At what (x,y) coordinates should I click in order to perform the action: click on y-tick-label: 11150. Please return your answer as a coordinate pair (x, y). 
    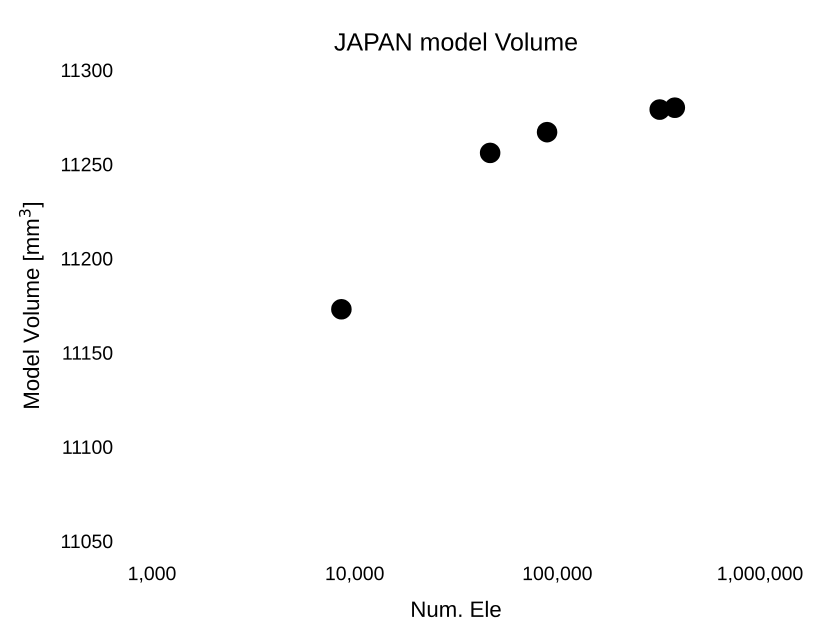
    Looking at the image, I should click on (87, 353).